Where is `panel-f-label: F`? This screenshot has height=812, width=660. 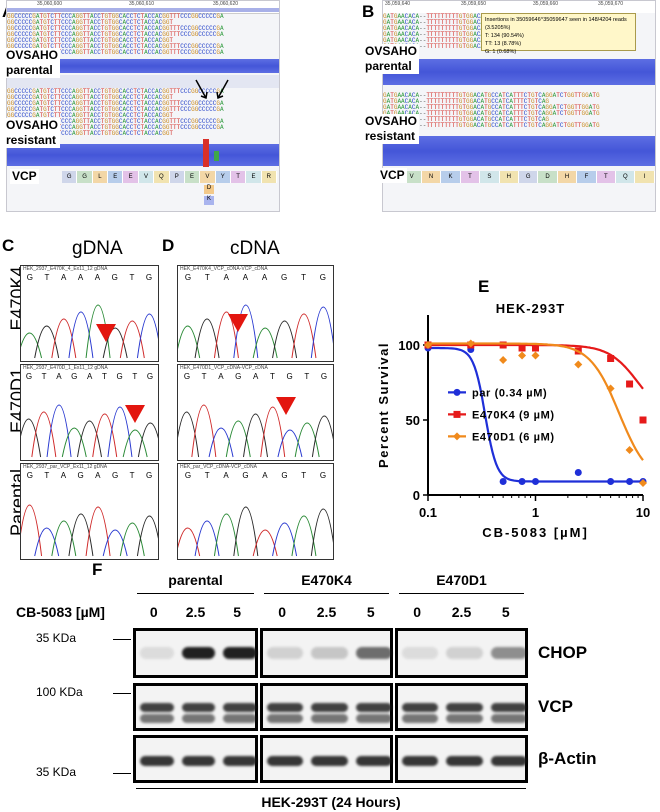
panel-f-label: F is located at coordinates (97, 569).